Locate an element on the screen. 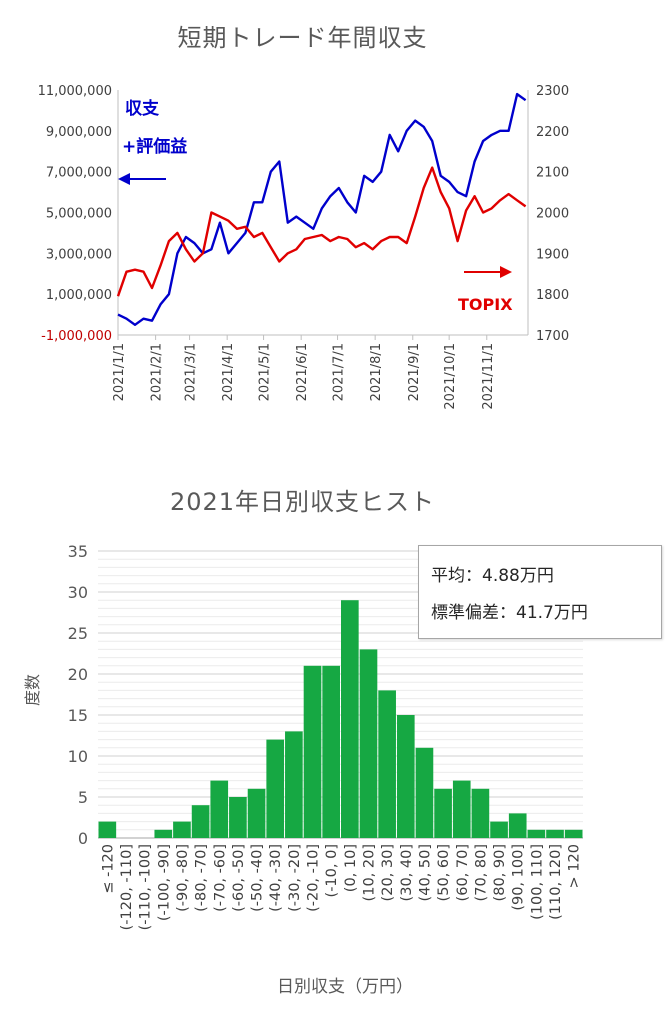 This screenshot has height=1019, width=665. x-tick-label: 2021/5/1 is located at coordinates (265, 372).